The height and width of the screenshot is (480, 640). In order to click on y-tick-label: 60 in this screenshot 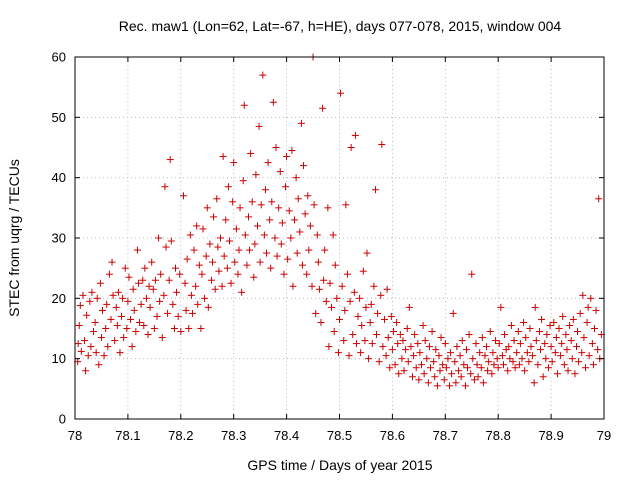, I will do `click(59, 57)`.